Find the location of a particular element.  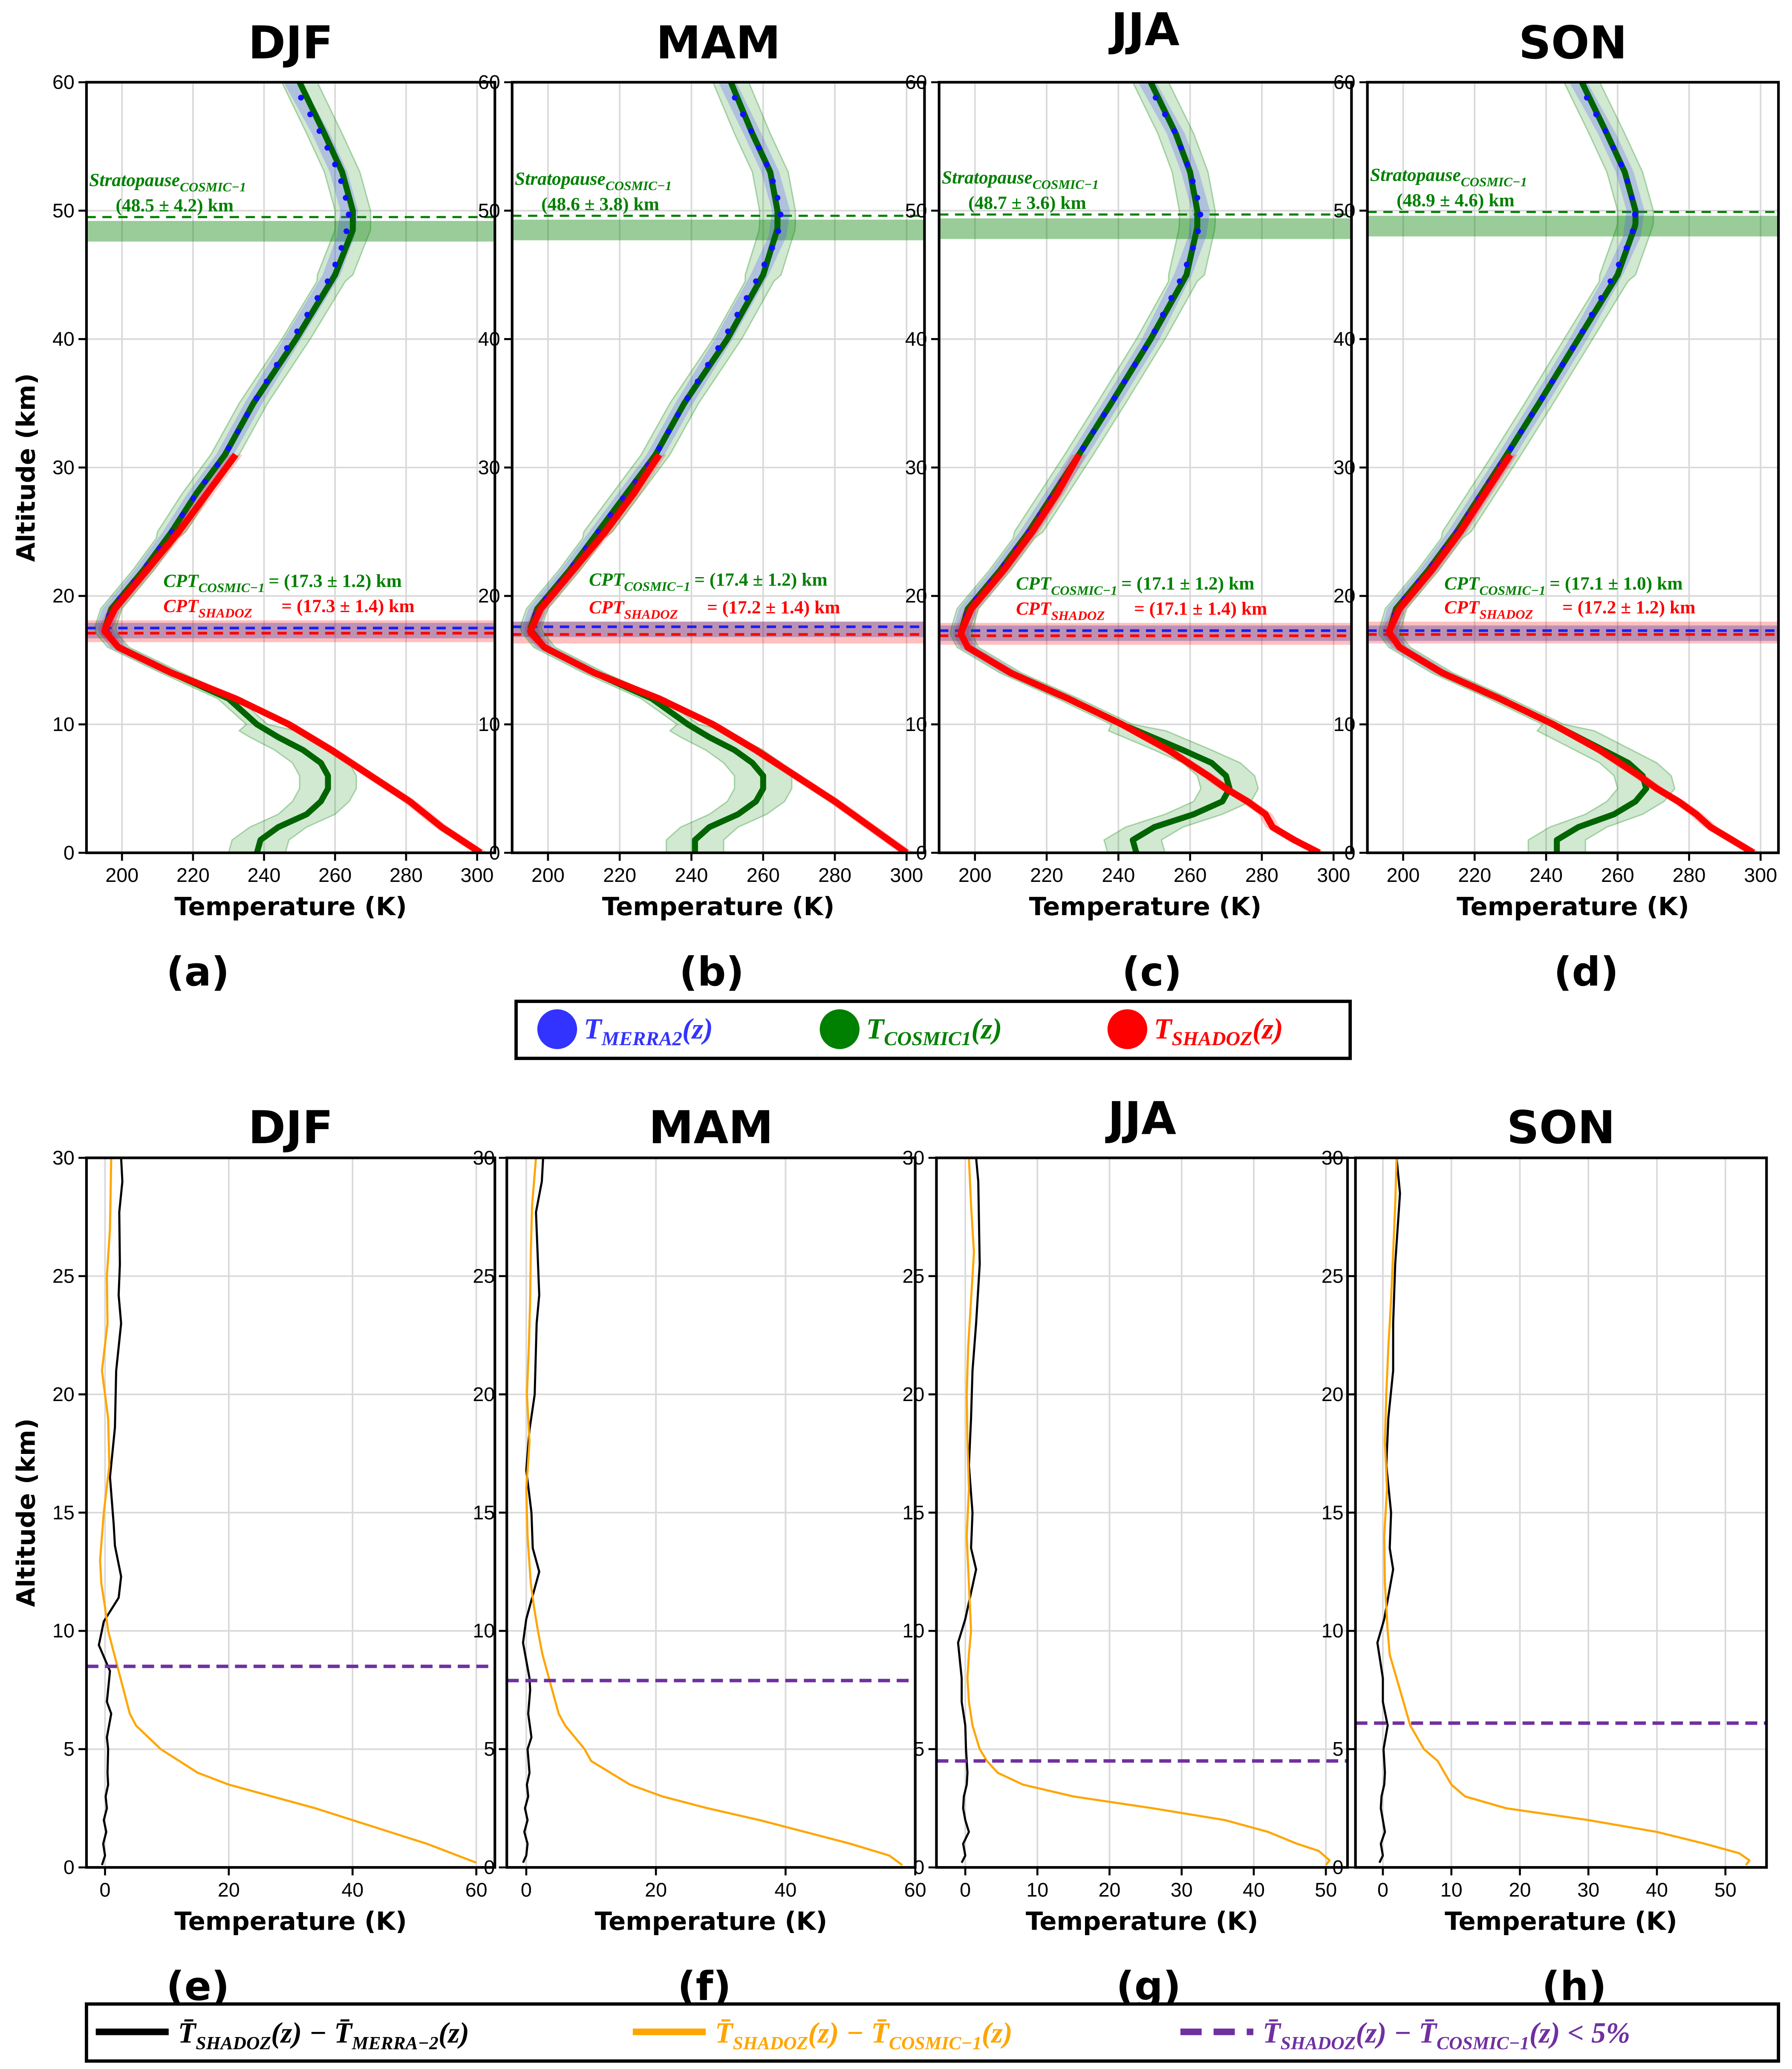

cpt-cosmic-value: = (17.4 ± 1.2) km is located at coordinates (760, 579).